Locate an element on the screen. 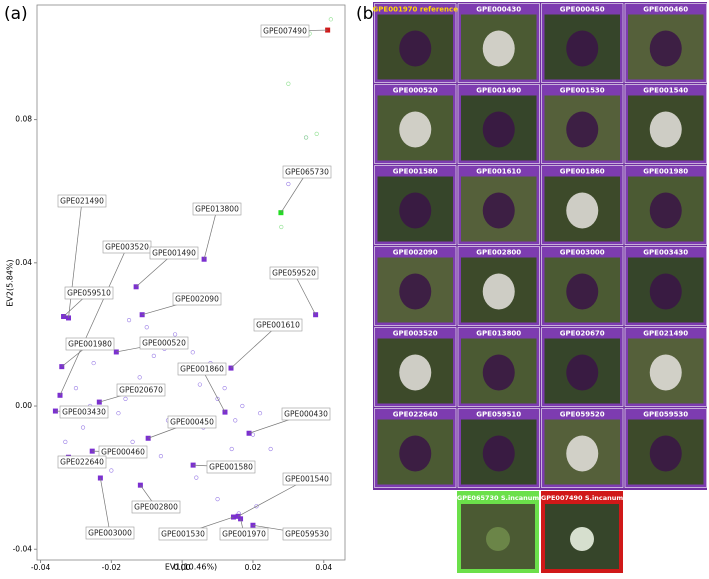 The image size is (709, 579). photo-caption: GPE001540 is located at coordinates (665, 91).